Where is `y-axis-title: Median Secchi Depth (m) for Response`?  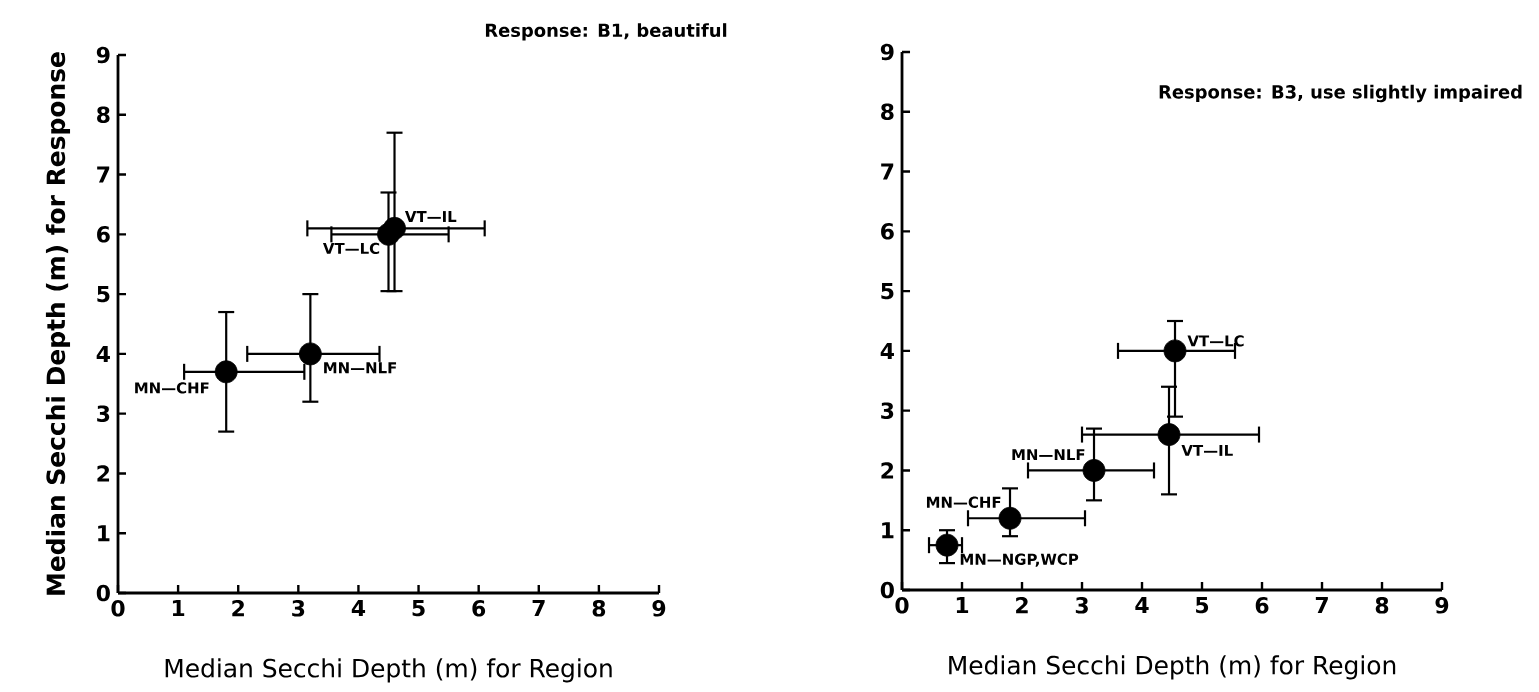
y-axis-title: Median Secchi Depth (m) for Response is located at coordinates (58, 323).